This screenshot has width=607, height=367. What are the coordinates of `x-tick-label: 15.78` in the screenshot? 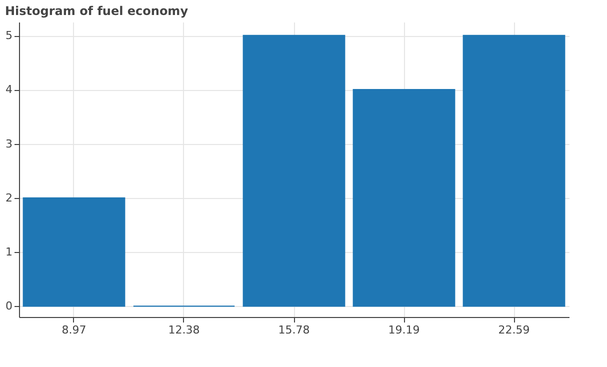 It's located at (294, 330).